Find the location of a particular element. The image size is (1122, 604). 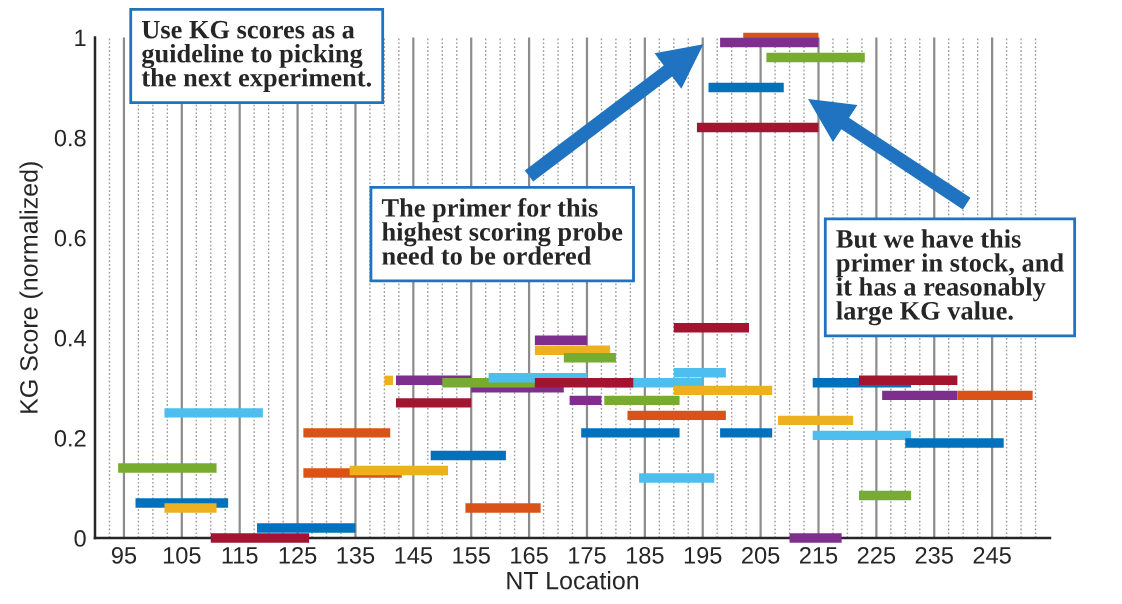

x-tick-label: 225 is located at coordinates (876, 555).